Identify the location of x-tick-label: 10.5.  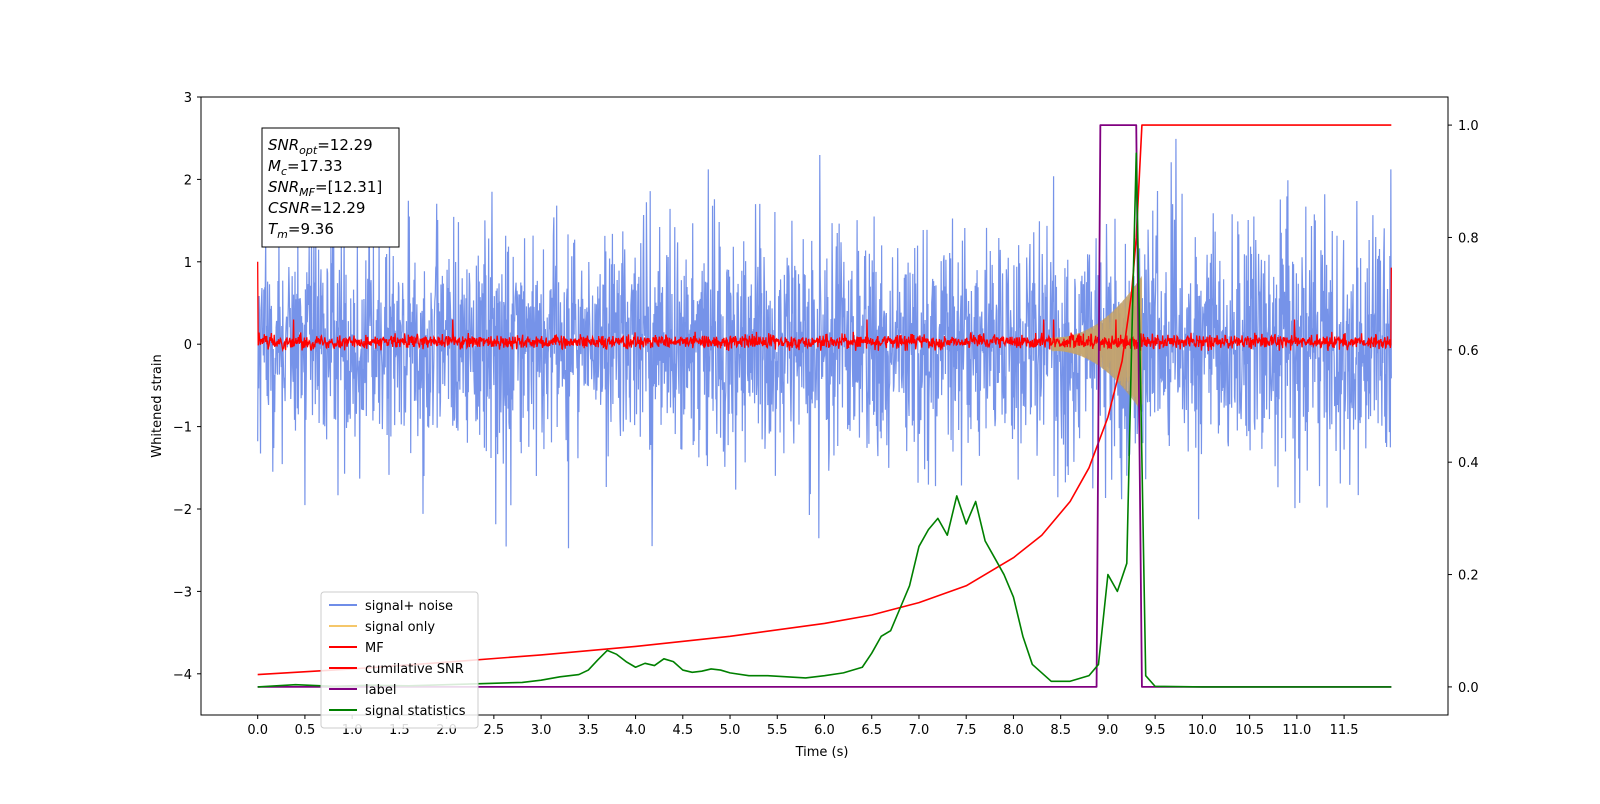
(1249, 730).